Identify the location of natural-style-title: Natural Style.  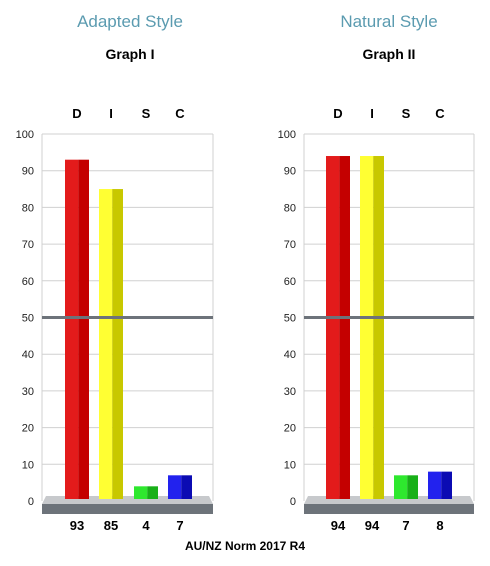
(389, 21).